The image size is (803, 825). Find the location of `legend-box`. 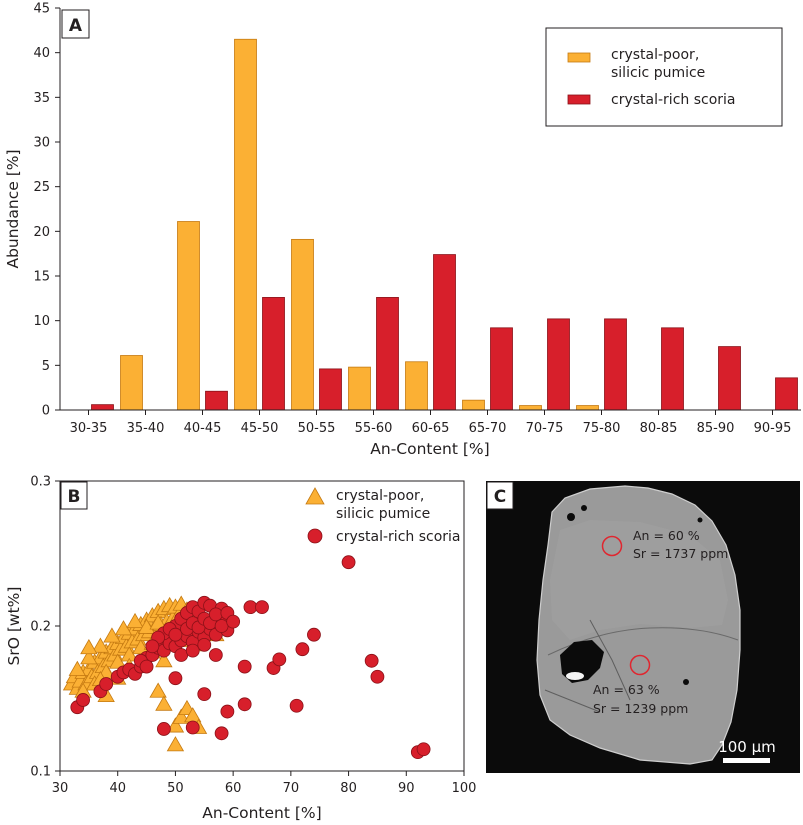

legend-box is located at coordinates (664, 77).